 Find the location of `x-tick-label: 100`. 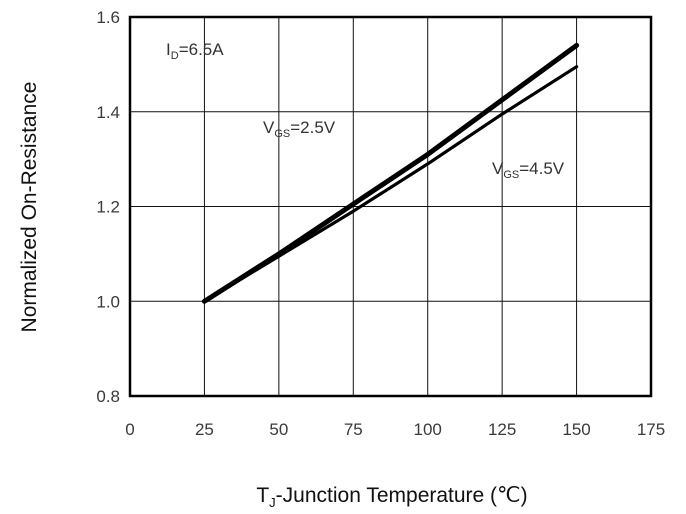

x-tick-label: 100 is located at coordinates (428, 429).